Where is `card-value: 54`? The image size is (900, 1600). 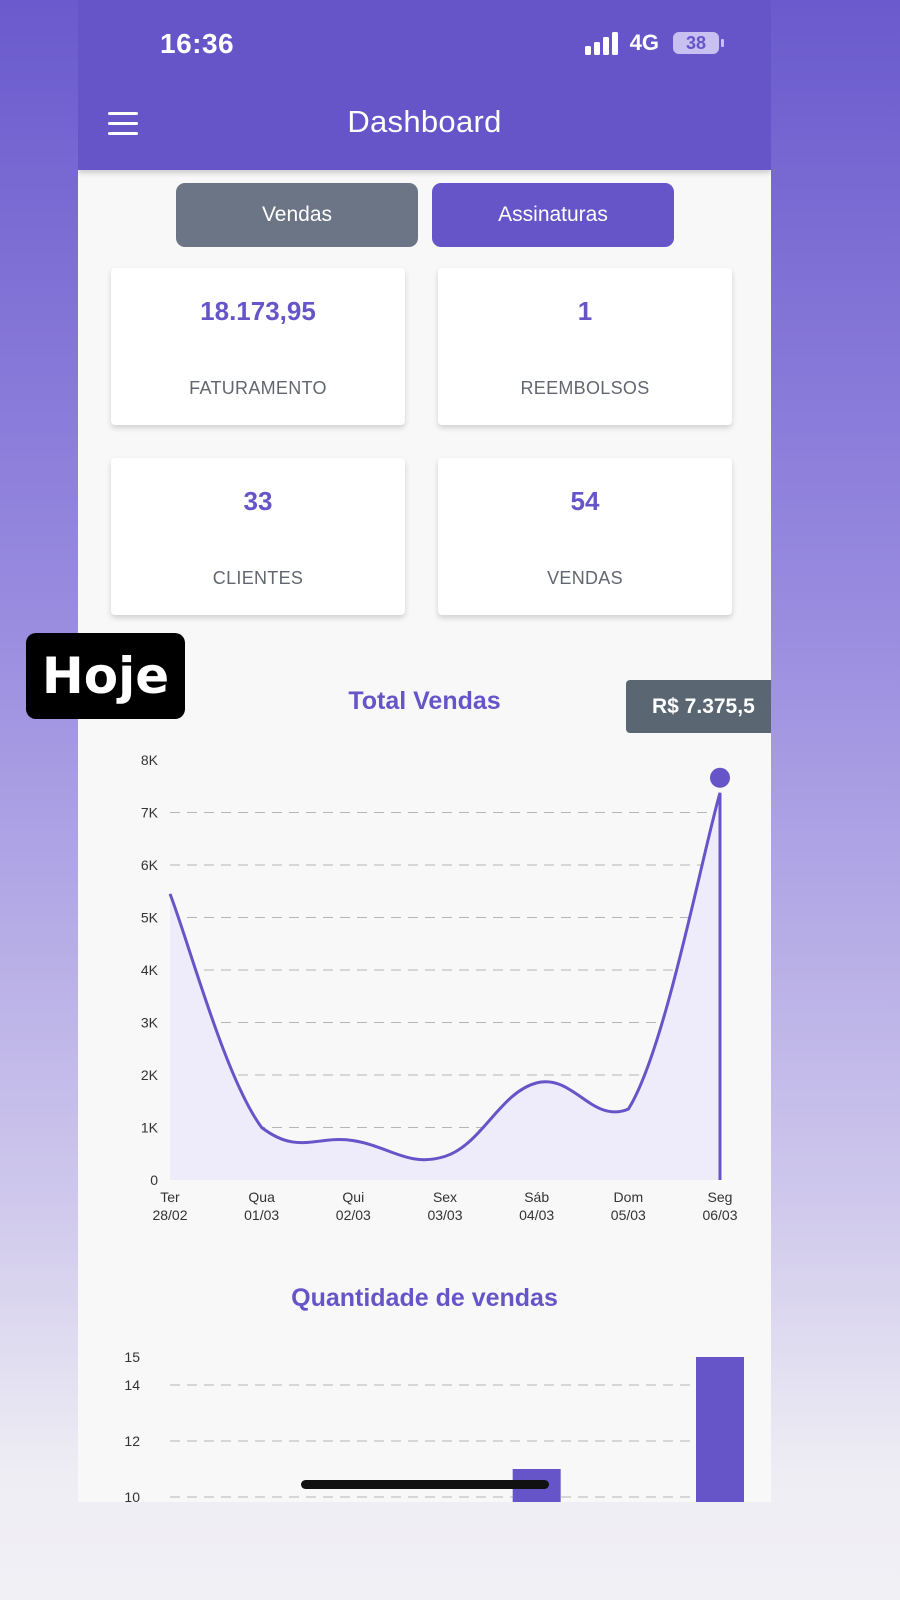 card-value: 54 is located at coordinates (585, 501).